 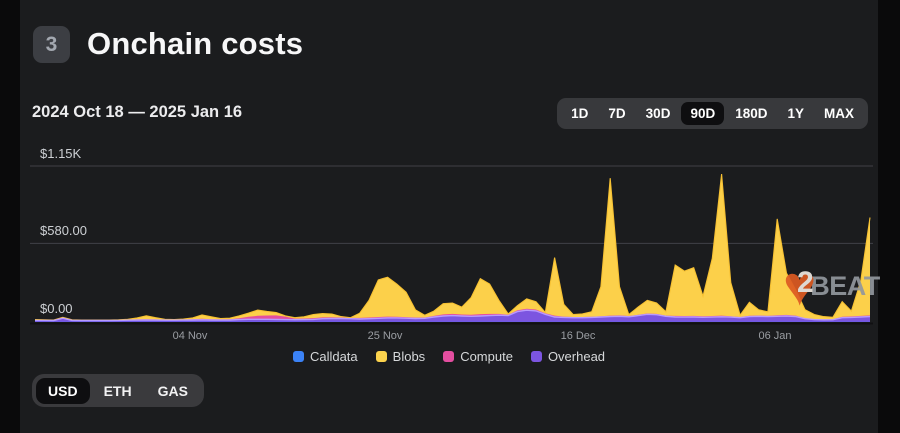 I want to click on section-number-badge: 3, so click(x=51, y=44).